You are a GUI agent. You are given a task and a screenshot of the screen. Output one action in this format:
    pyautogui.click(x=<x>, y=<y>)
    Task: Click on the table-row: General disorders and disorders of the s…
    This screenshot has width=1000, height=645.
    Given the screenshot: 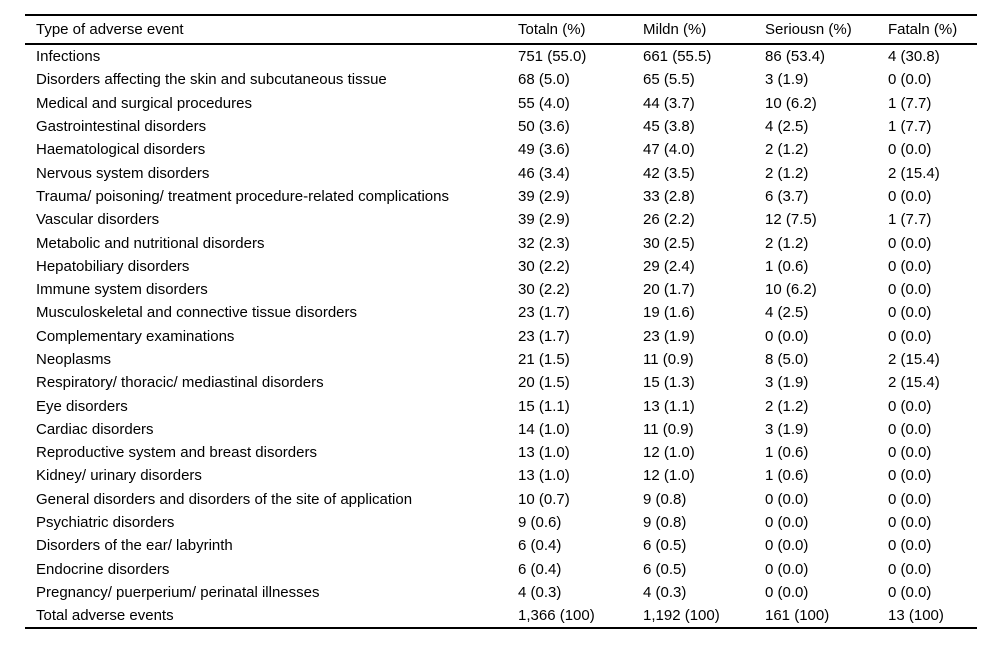 What is the action you would take?
    pyautogui.click(x=501, y=499)
    